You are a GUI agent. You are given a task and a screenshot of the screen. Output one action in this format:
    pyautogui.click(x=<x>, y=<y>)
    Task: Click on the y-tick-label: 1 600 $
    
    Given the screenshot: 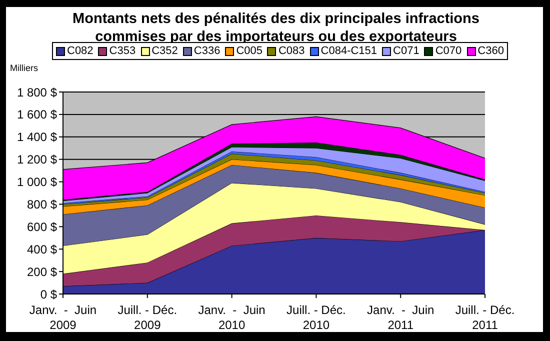 What is the action you would take?
    pyautogui.click(x=37, y=115)
    